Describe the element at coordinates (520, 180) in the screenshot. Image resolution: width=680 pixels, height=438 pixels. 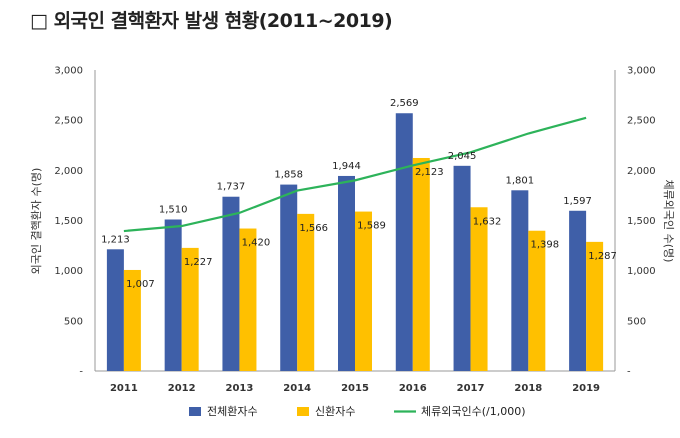
I see `data-label: 1,801` at that location.